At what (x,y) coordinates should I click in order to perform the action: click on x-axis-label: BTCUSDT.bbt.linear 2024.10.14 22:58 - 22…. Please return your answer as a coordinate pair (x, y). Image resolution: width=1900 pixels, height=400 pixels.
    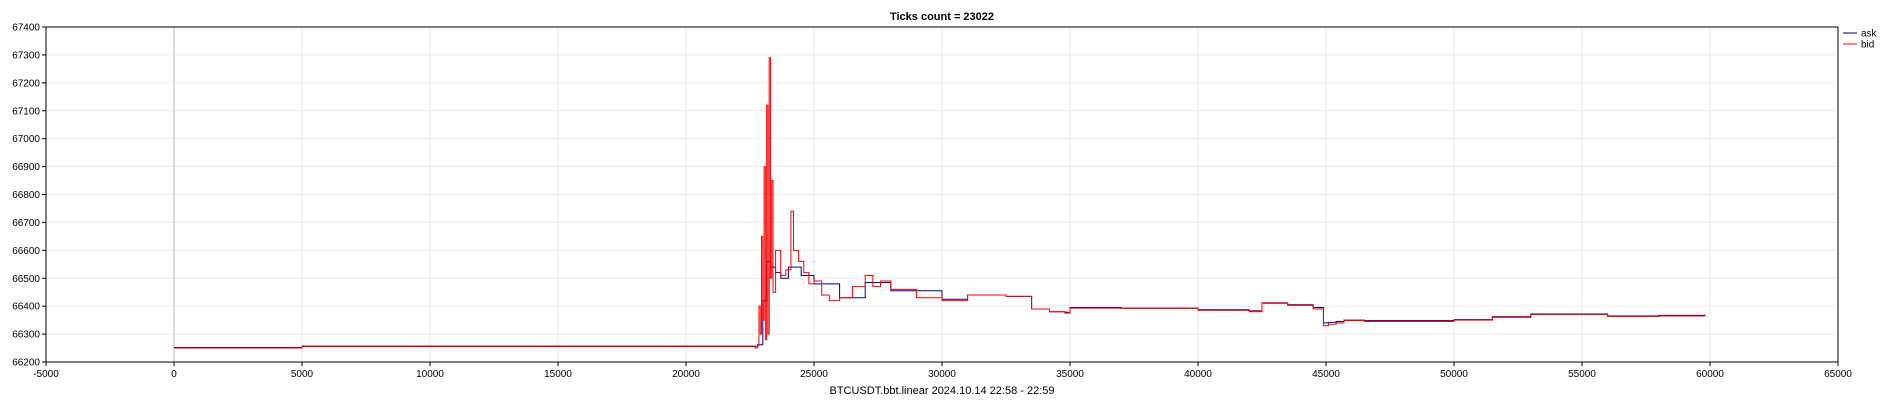
    Looking at the image, I should click on (941, 391).